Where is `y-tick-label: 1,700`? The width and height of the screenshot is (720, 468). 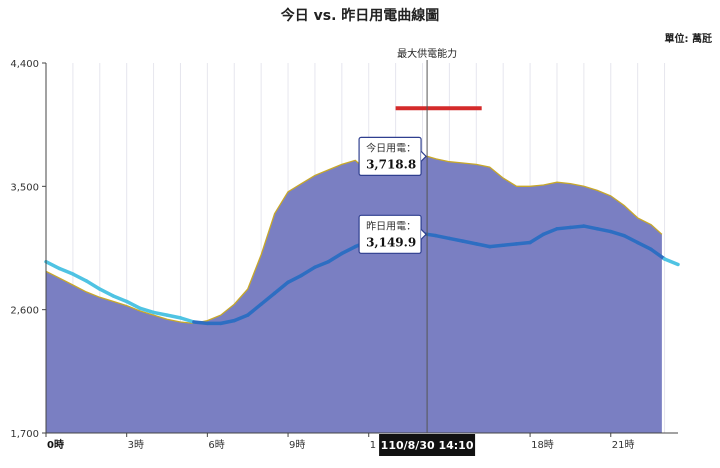
y-tick-label: 1,700 is located at coordinates (24, 434).